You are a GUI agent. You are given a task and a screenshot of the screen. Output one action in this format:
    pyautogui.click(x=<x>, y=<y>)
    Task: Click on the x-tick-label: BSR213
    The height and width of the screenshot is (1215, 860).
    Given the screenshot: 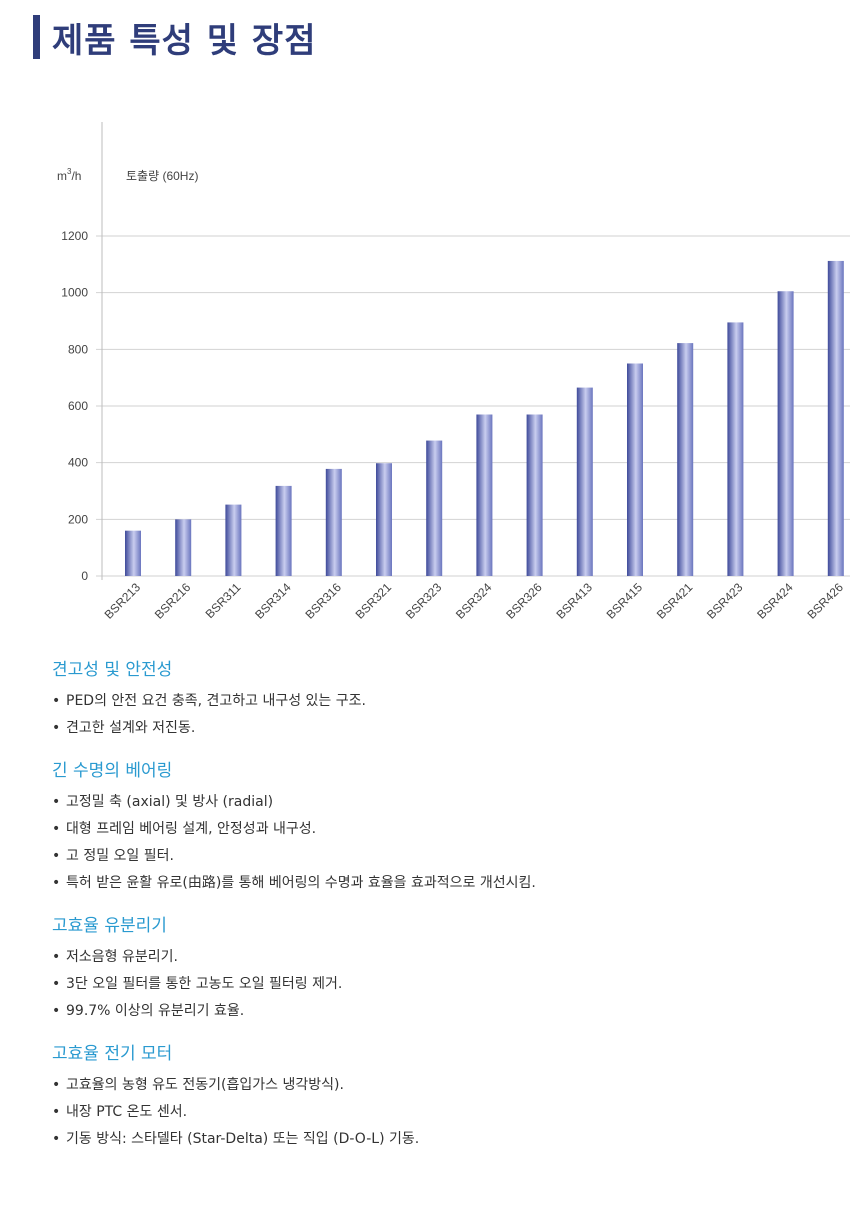 What is the action you would take?
    pyautogui.click(x=123, y=601)
    